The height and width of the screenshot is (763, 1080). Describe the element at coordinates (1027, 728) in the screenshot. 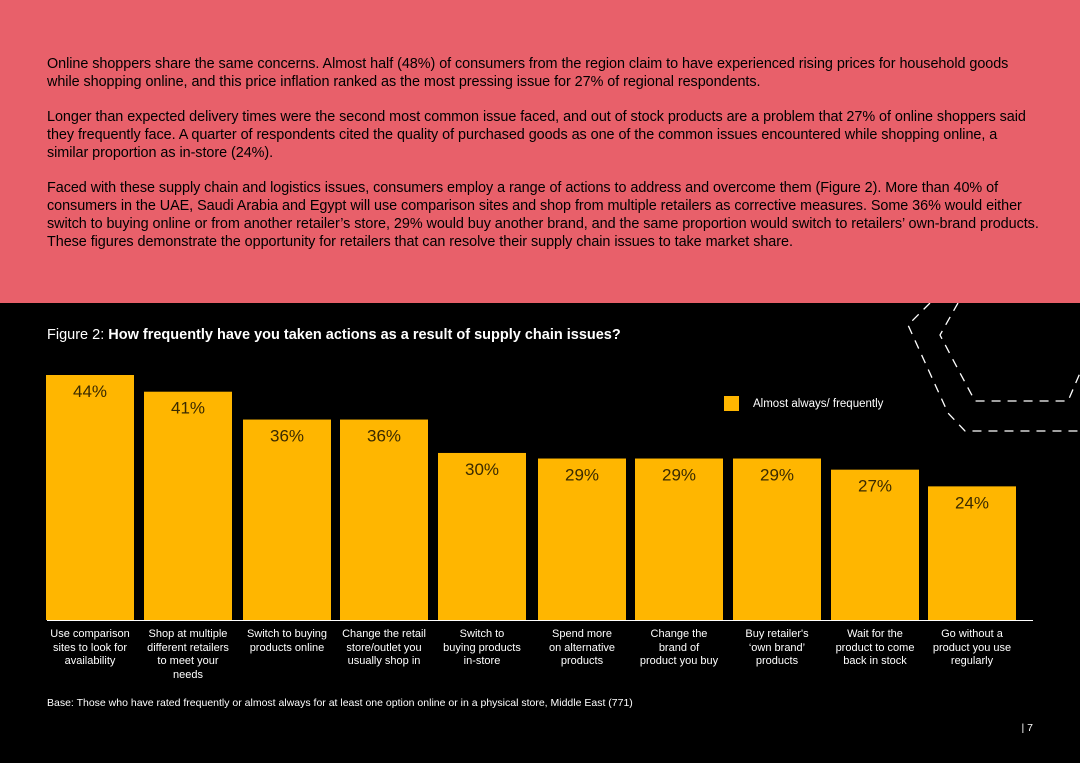

I see `page-number: | 7` at that location.